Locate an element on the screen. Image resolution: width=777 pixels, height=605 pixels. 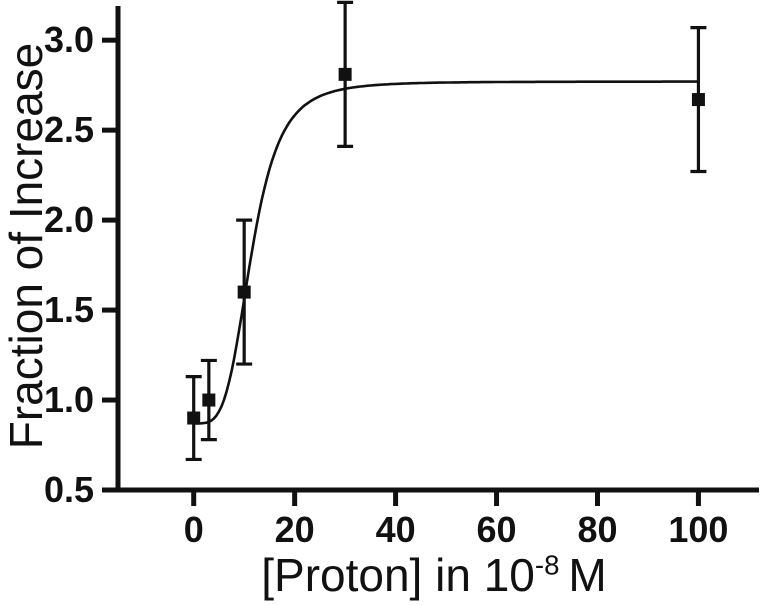
y-tick-label: 2.0 is located at coordinates (69, 219).